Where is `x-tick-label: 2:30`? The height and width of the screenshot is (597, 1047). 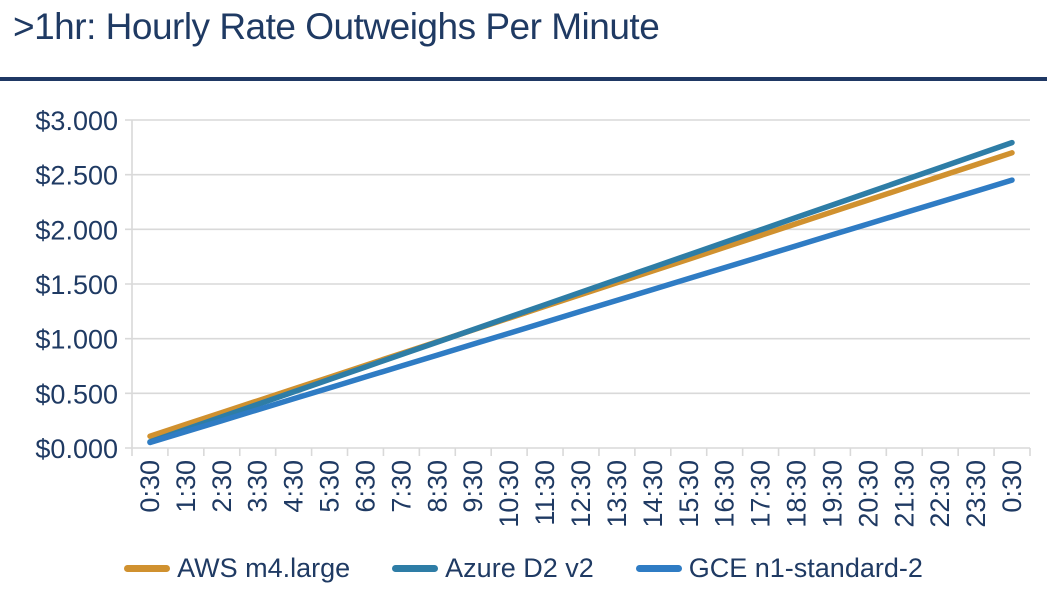
x-tick-label: 2:30 is located at coordinates (222, 486).